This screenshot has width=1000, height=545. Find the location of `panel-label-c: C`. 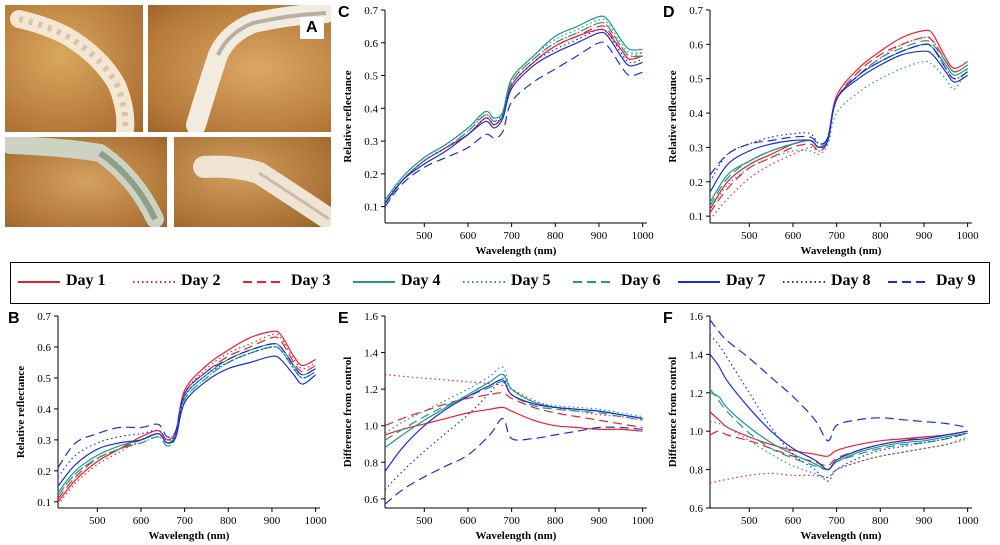

panel-label-c: C is located at coordinates (344, 12).